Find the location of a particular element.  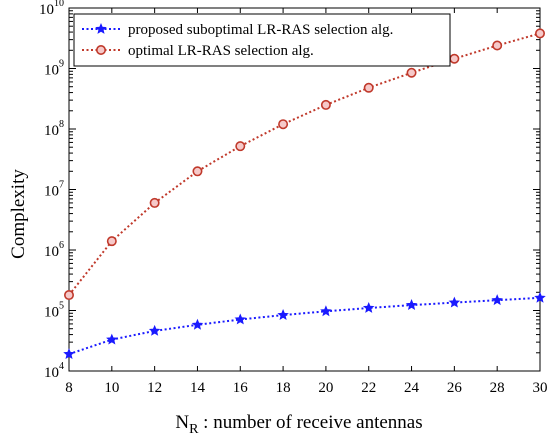

x-tick-label: 24 is located at coordinates (412, 388).